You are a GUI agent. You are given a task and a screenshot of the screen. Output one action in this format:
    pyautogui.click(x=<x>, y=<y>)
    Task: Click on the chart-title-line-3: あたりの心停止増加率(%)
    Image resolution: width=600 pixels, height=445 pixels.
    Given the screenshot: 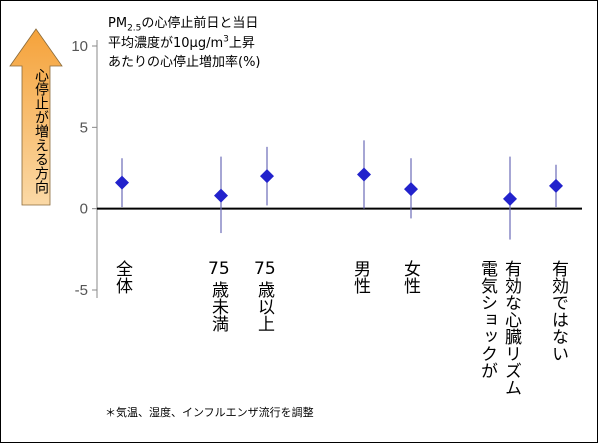 What is the action you would take?
    pyautogui.click(x=184, y=62)
    